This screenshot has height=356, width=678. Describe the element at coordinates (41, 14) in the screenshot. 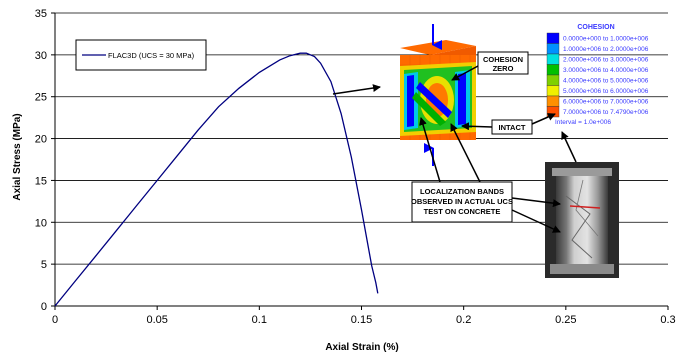

I see `y-tick-label: 35` at that location.